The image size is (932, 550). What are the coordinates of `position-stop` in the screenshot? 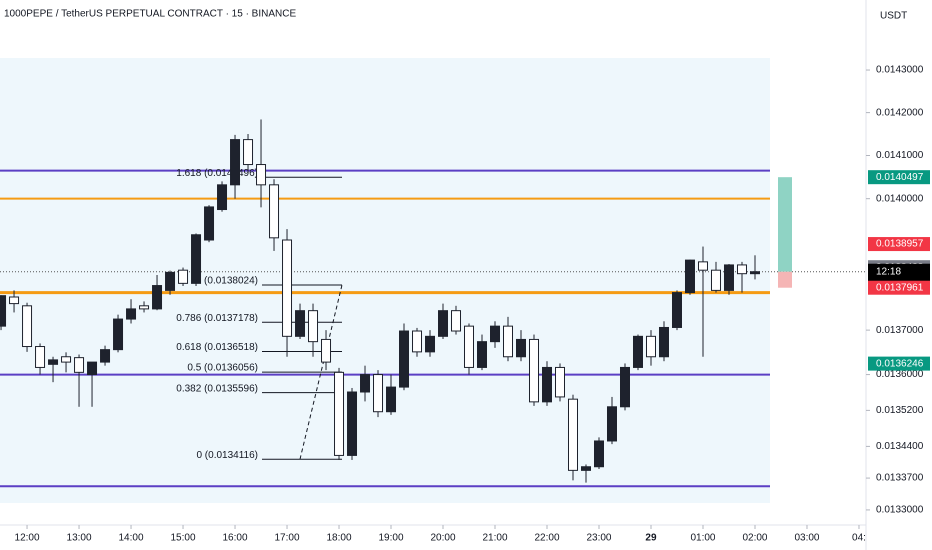 It's located at (785, 279).